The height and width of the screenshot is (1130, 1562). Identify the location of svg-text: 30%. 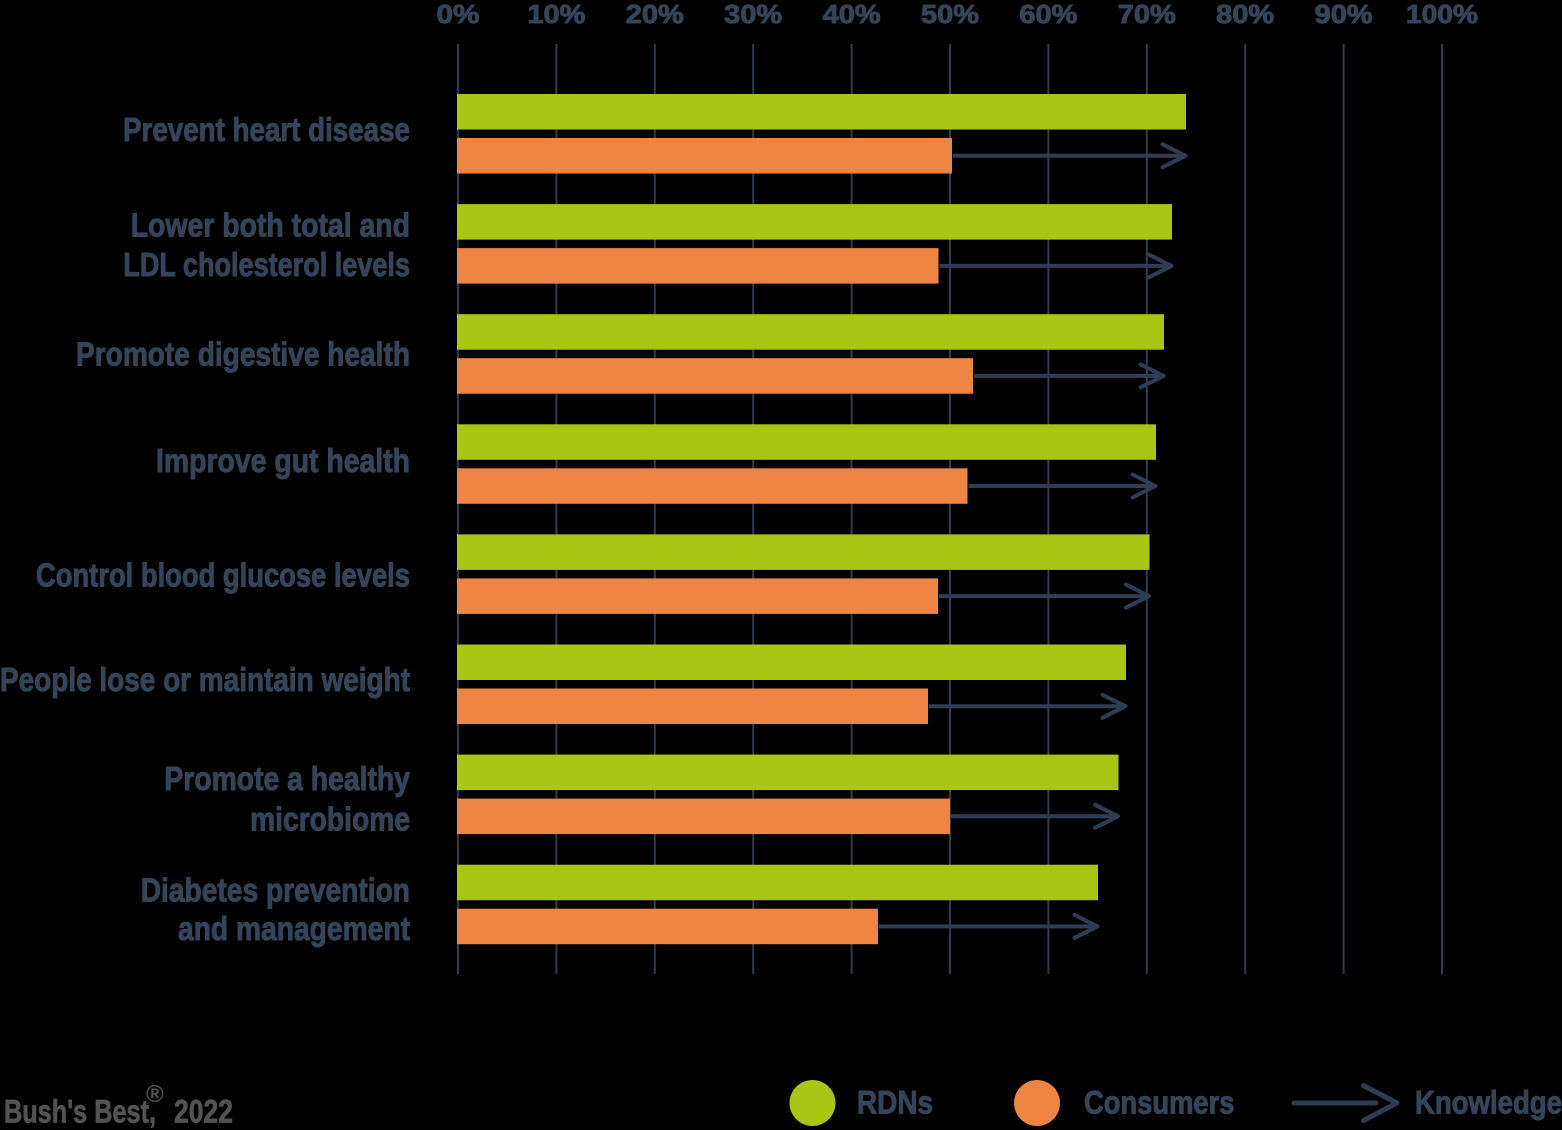
(753, 14).